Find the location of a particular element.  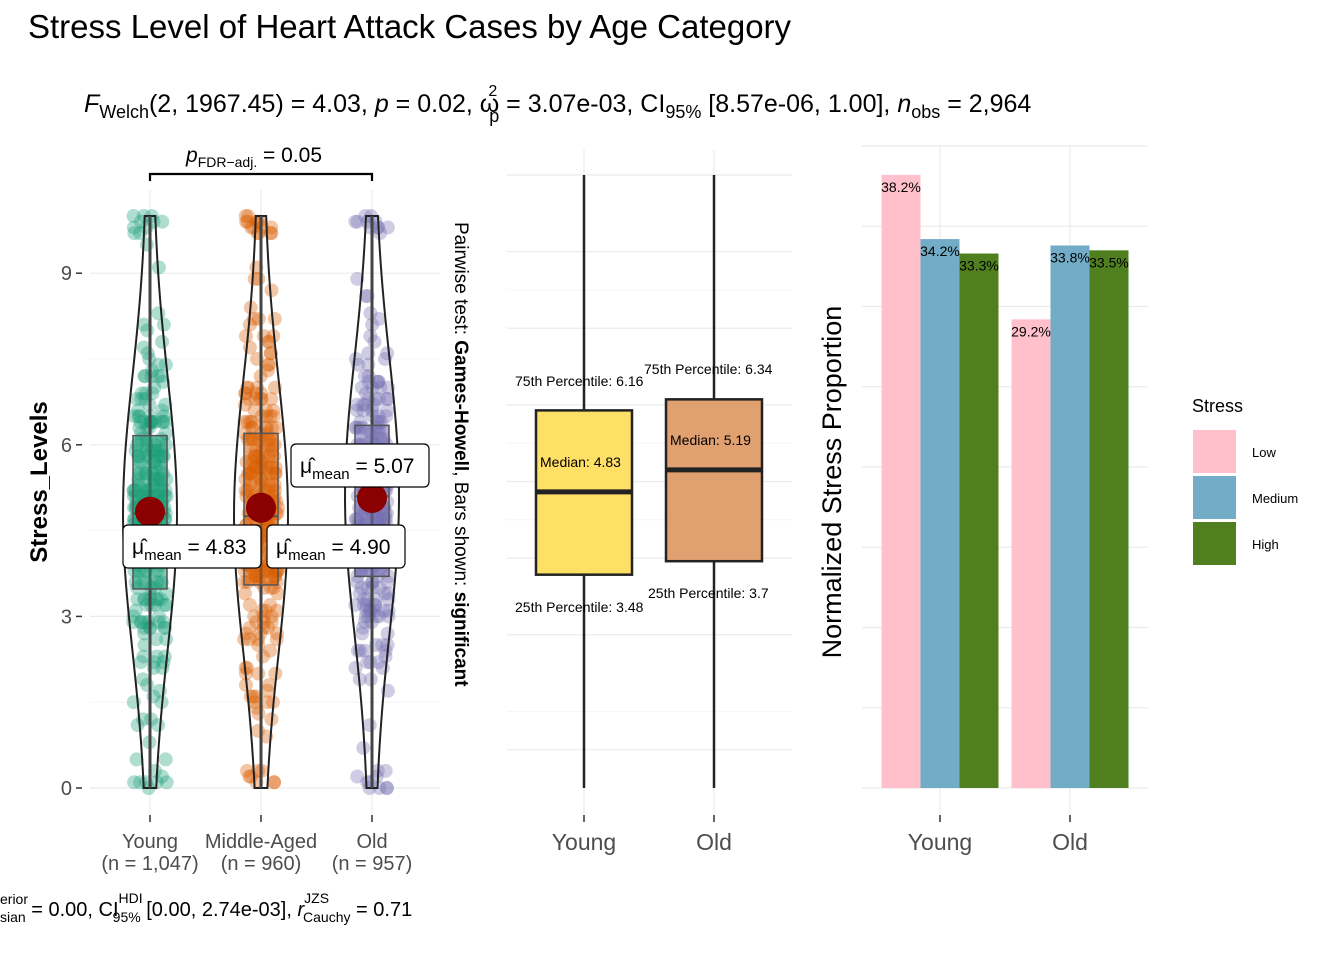

bar-high-young is located at coordinates (979, 520).